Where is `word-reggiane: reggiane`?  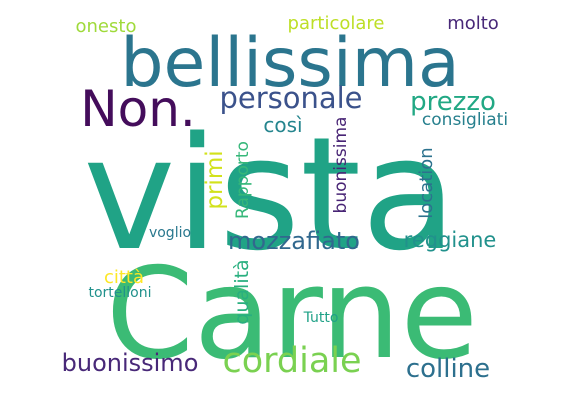 word-reggiane: reggiane is located at coordinates (450, 240).